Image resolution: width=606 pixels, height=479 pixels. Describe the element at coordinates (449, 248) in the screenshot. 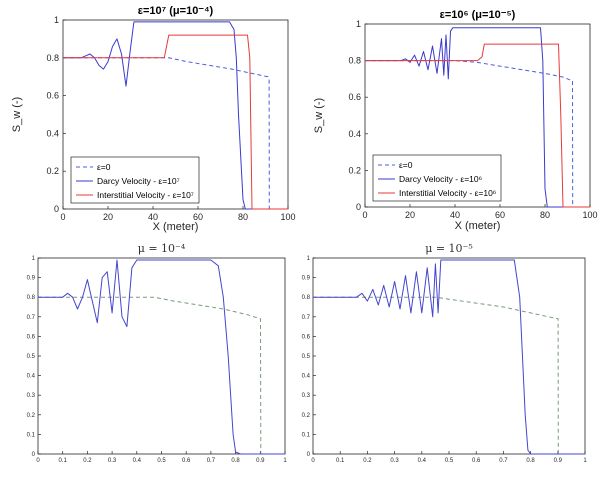

I see `chart-title: μ = 10⁻⁵` at that location.